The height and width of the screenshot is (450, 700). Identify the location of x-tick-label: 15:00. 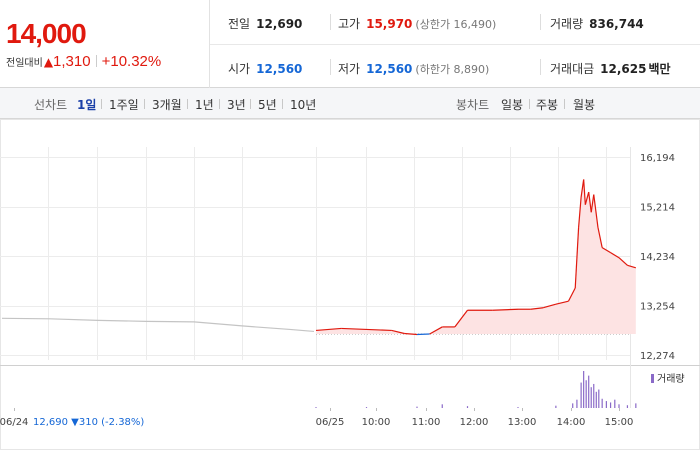
(619, 422).